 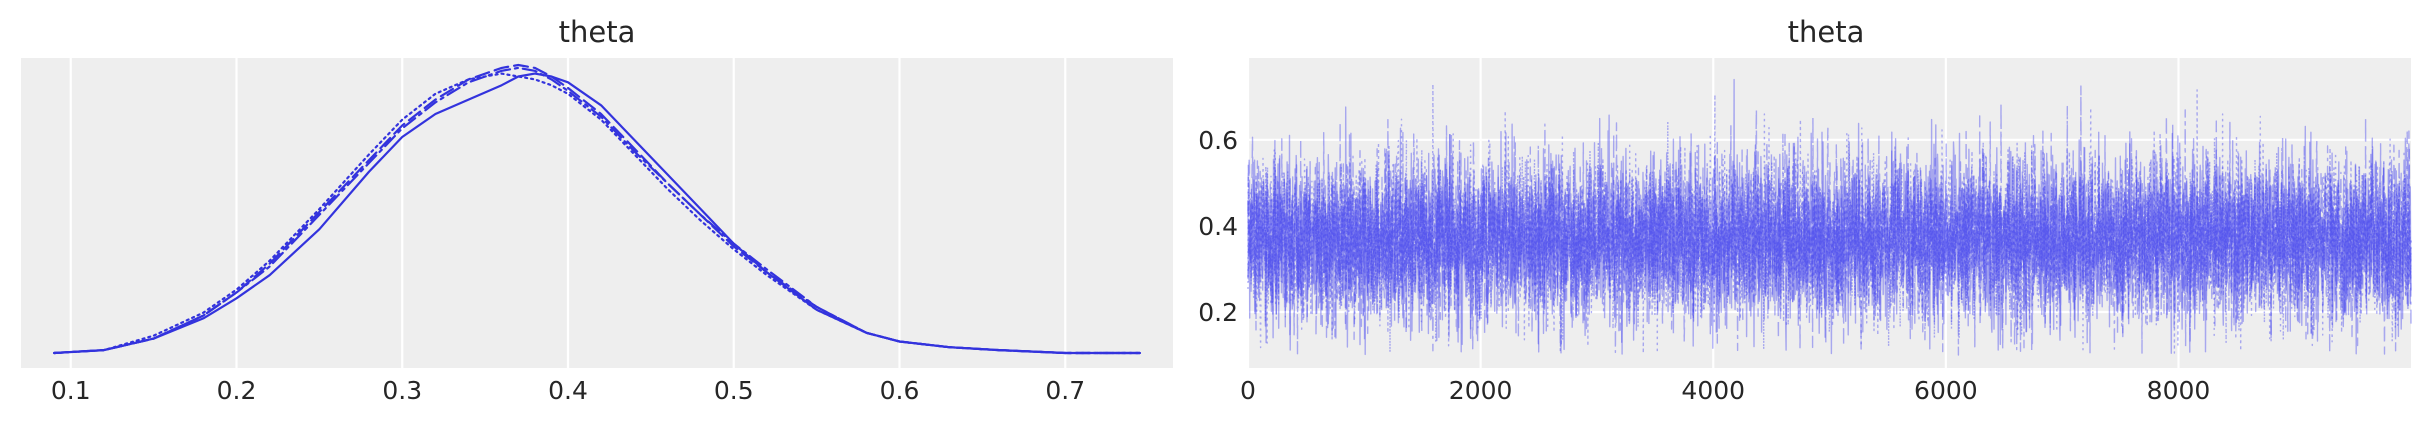 I want to click on density-x-tick-label: 0.4, so click(x=568, y=390).